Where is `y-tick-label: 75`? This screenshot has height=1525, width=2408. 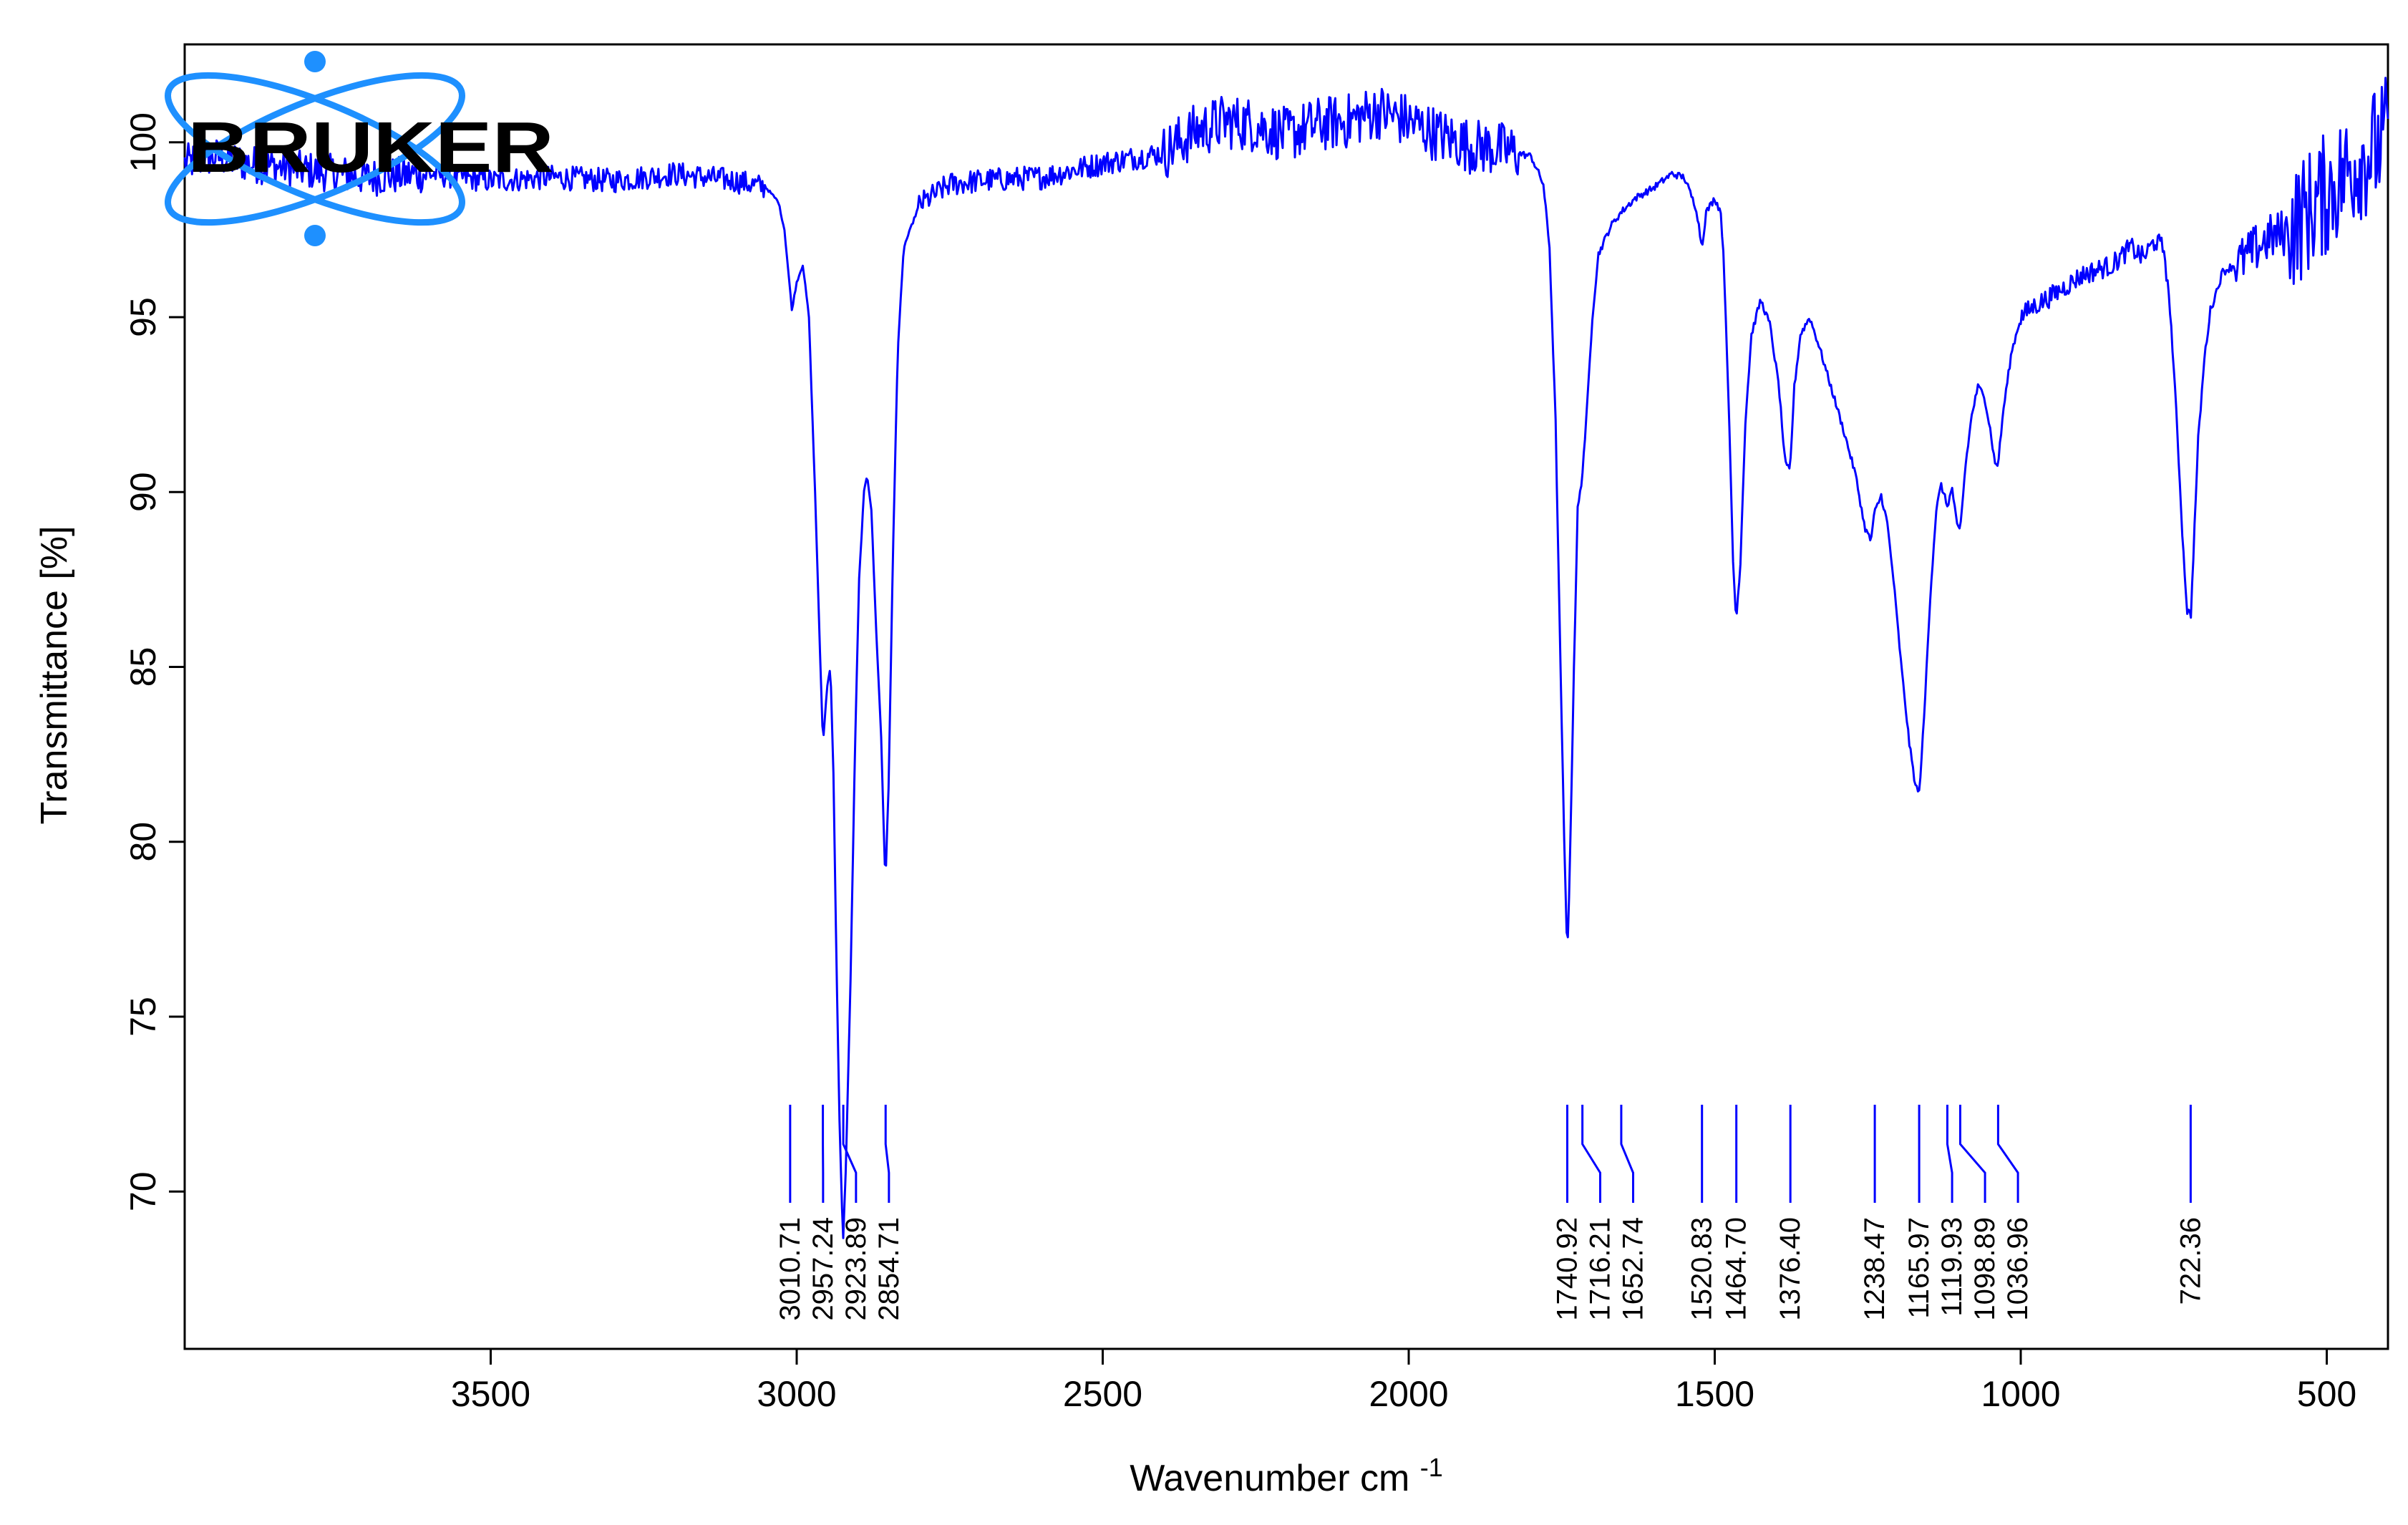
y-tick-label: 75 is located at coordinates (143, 1017).